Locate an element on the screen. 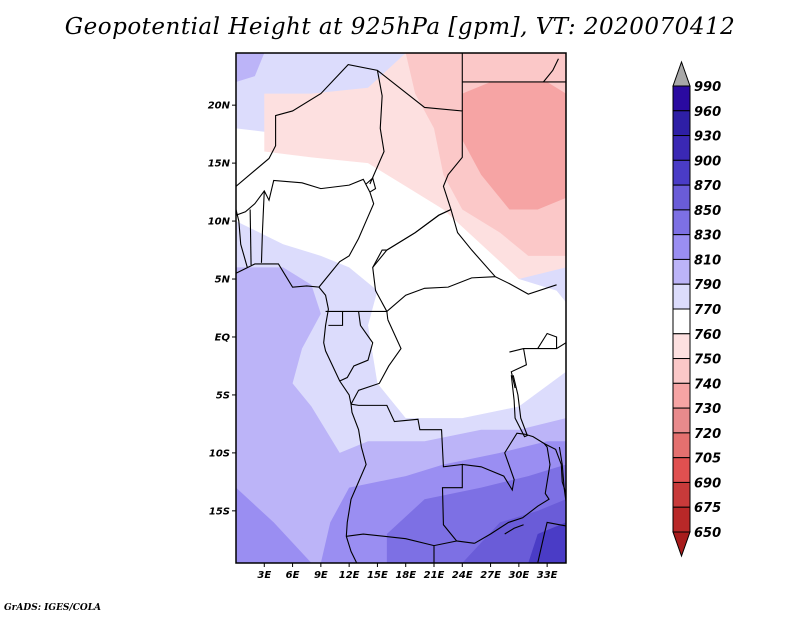 This screenshot has width=800, height=618. y-tick-label: 10S is located at coordinates (219, 453).